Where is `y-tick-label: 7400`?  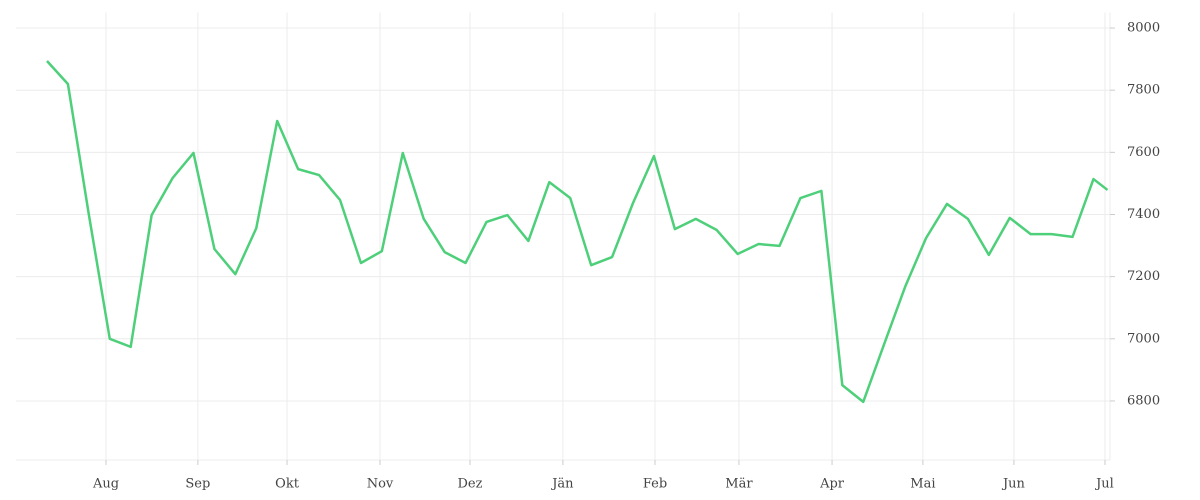 y-tick-label: 7400 is located at coordinates (1143, 214).